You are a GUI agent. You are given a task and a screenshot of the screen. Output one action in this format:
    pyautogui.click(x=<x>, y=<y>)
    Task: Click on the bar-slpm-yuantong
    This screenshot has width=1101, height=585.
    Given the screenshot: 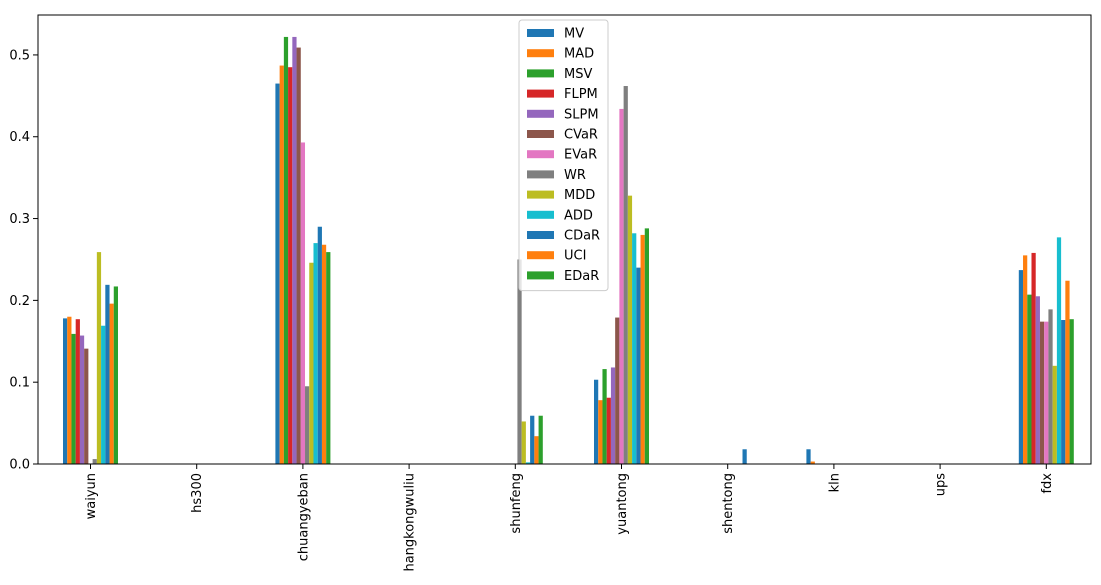 What is the action you would take?
    pyautogui.click(x=613, y=415)
    